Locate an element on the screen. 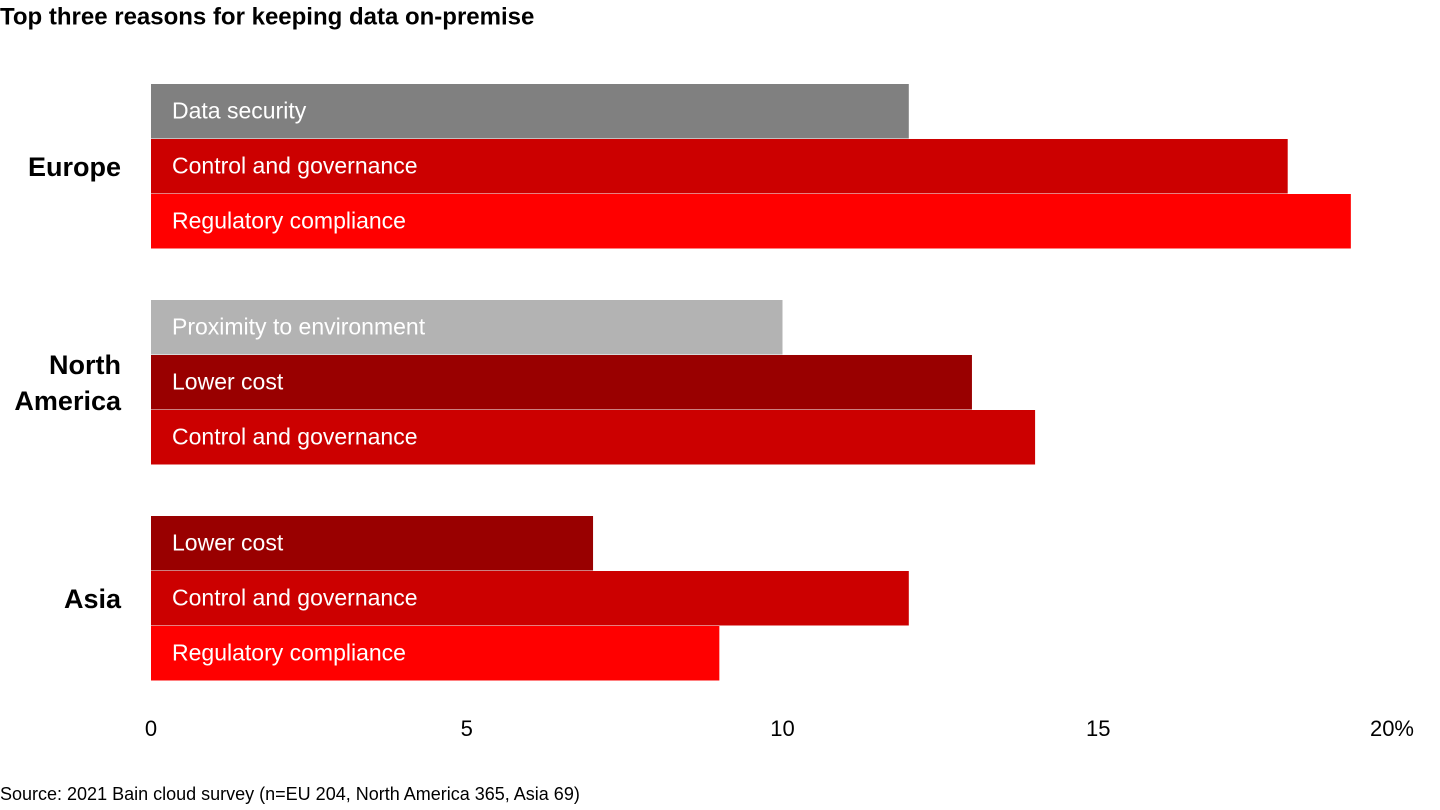 The image size is (1440, 810). bar-label: Data security is located at coordinates (239, 110).